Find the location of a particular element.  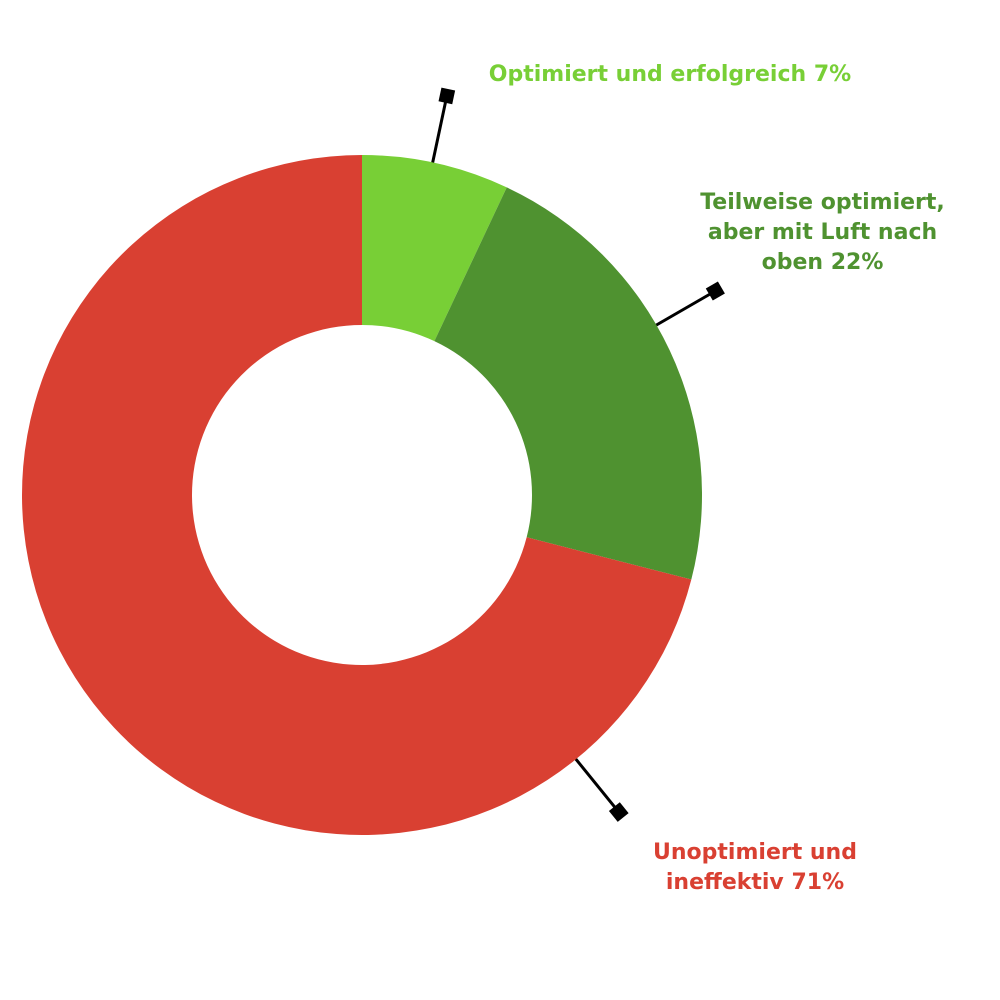

slice-label: Optimiert und erfolgreich 7% is located at coordinates (670, 75).